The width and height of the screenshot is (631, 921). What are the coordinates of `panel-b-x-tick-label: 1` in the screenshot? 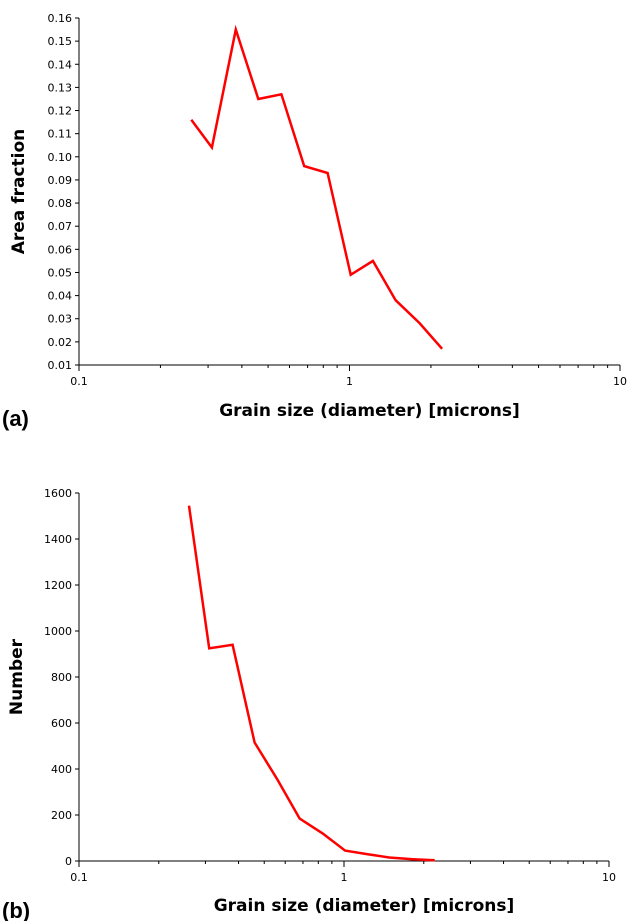 It's located at (344, 877).